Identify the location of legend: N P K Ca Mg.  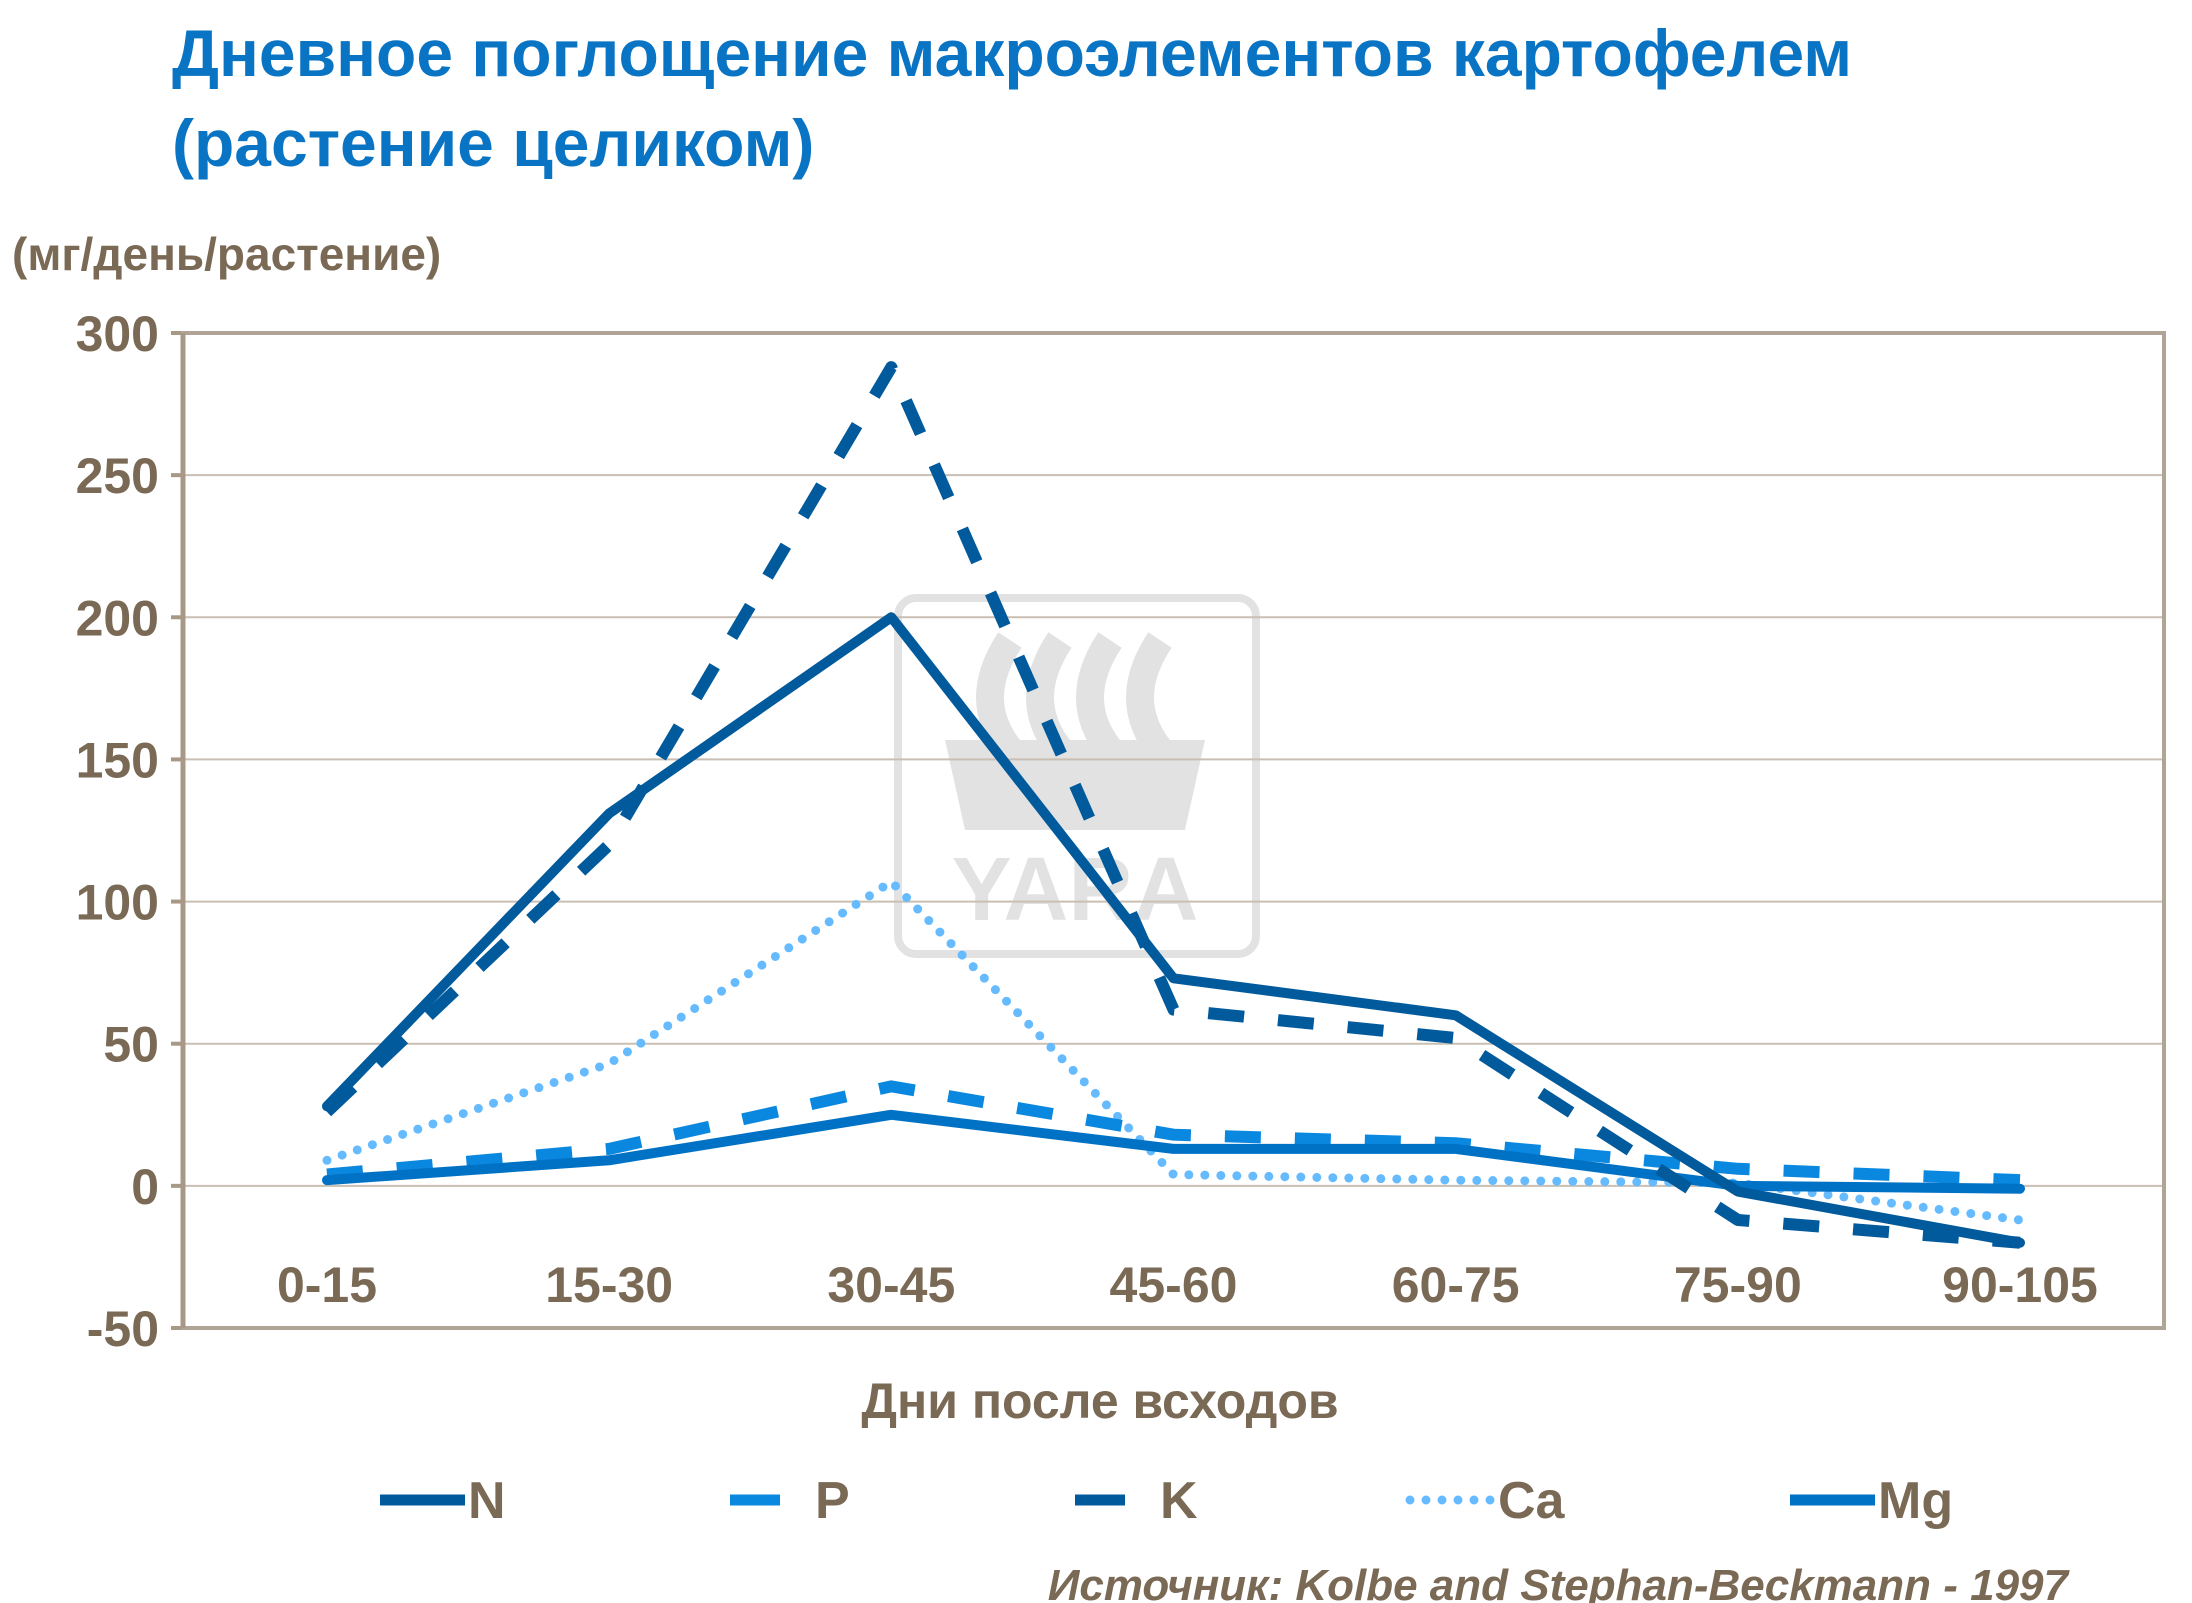
(1166, 1501).